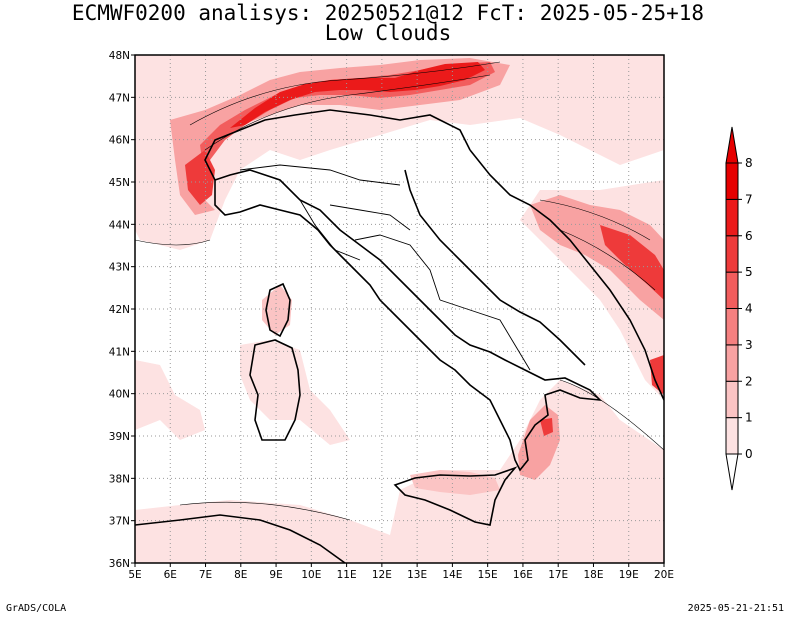  I want to click on cloud-area-balkans, so click(597, 257).